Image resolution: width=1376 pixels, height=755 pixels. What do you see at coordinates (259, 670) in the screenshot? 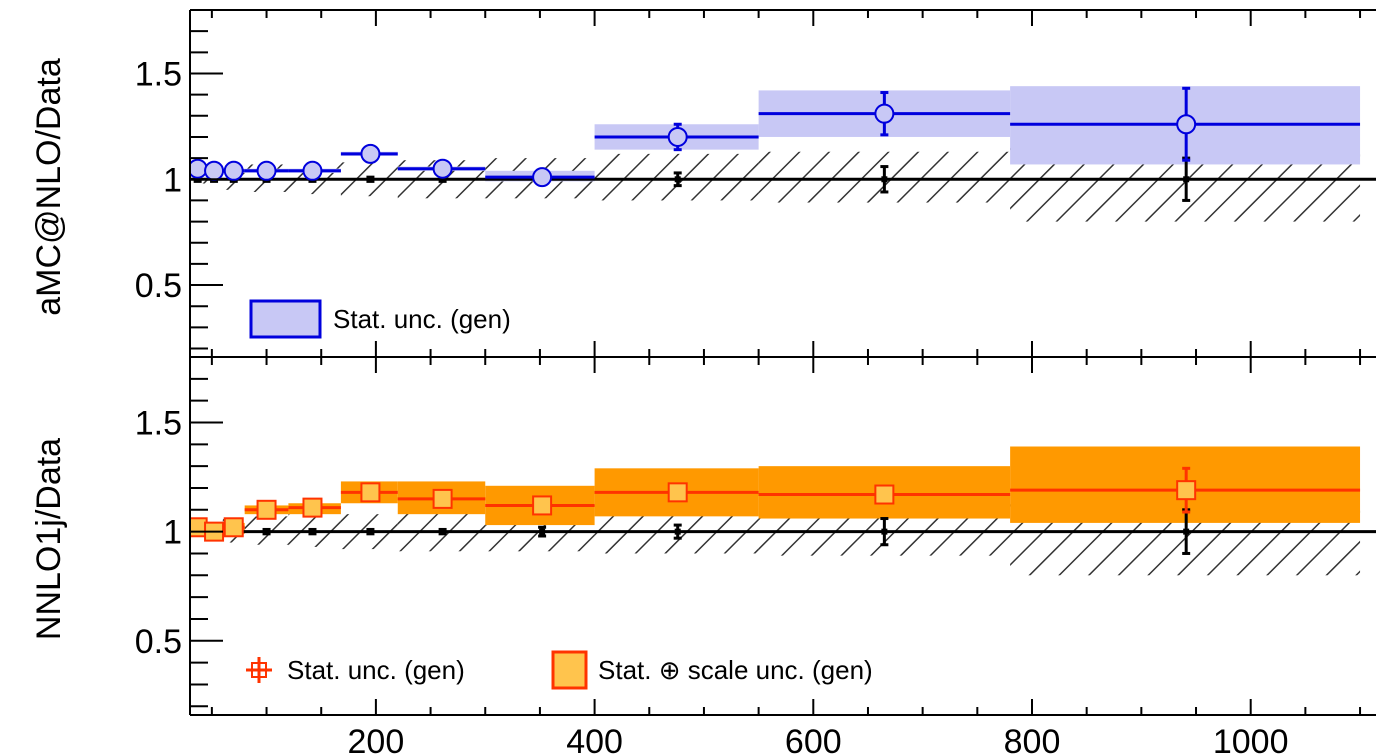
I see `legend-stat-marker` at bounding box center [259, 670].